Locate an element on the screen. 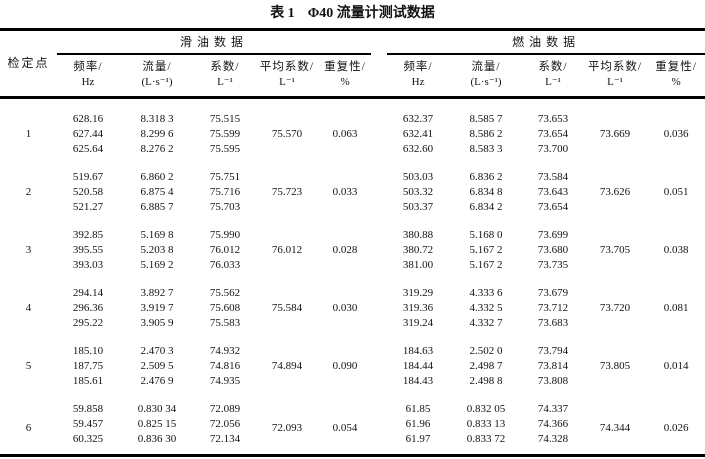 The height and width of the screenshot is (459, 705). col-header-lube-flow: 流量/ (L·s⁻¹) is located at coordinates (157, 76).